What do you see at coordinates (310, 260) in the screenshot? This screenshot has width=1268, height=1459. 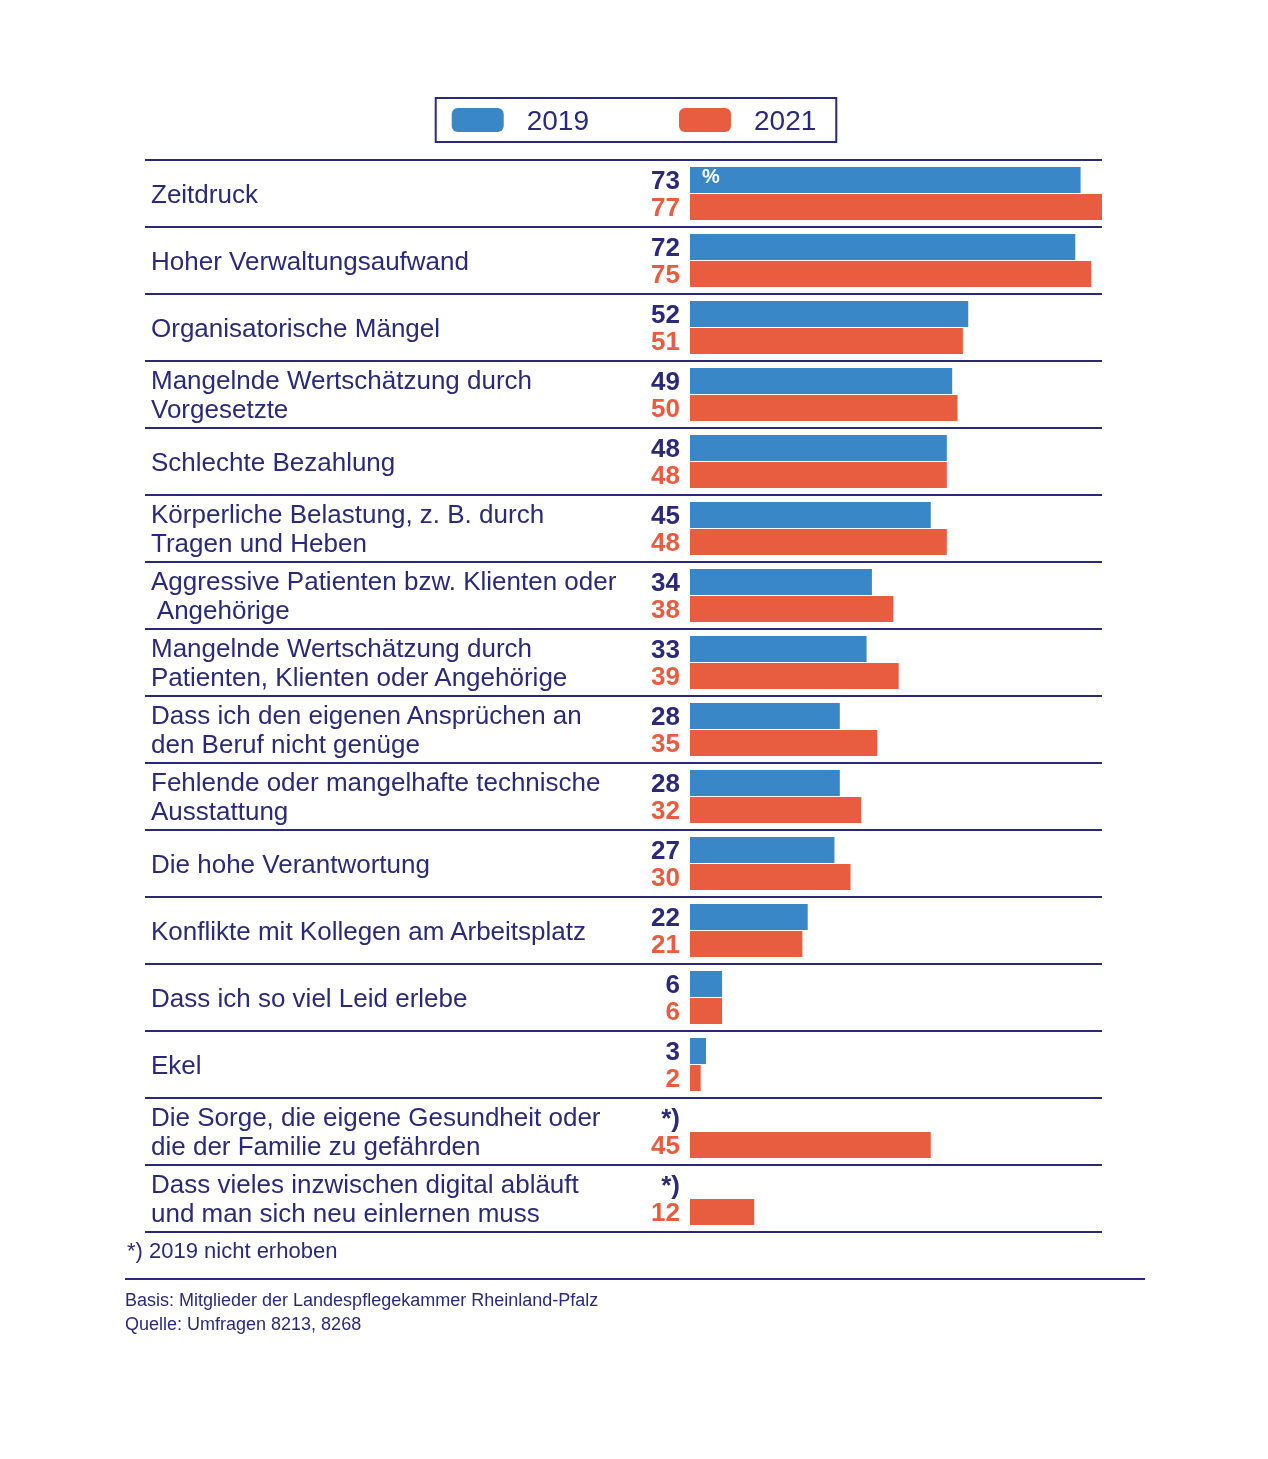 I see `y-tick-label: Hoher Verwaltungsaufwand` at bounding box center [310, 260].